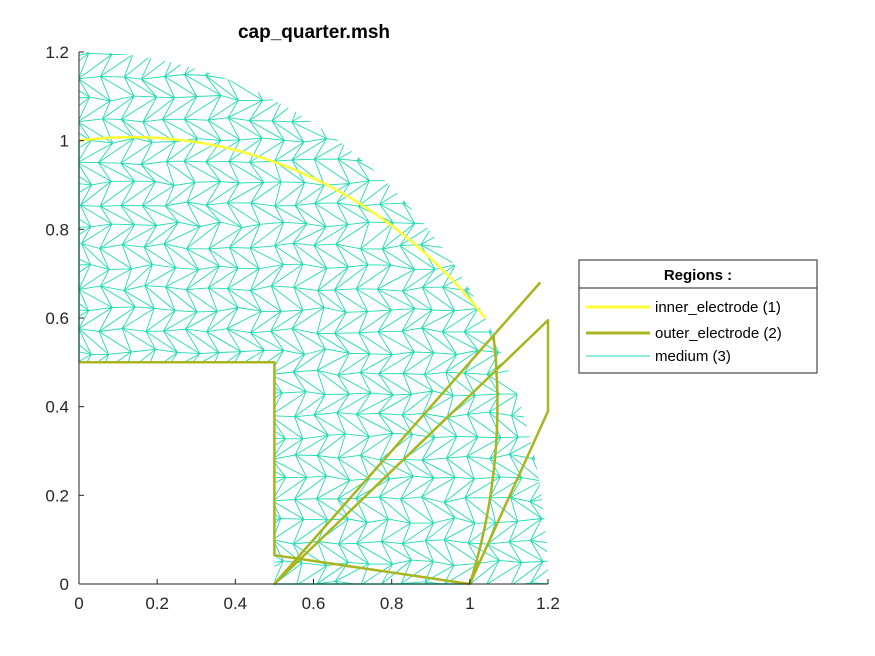 The image size is (875, 656). What do you see at coordinates (314, 32) in the screenshot?
I see `chart-title: cap_quarter.msh` at bounding box center [314, 32].